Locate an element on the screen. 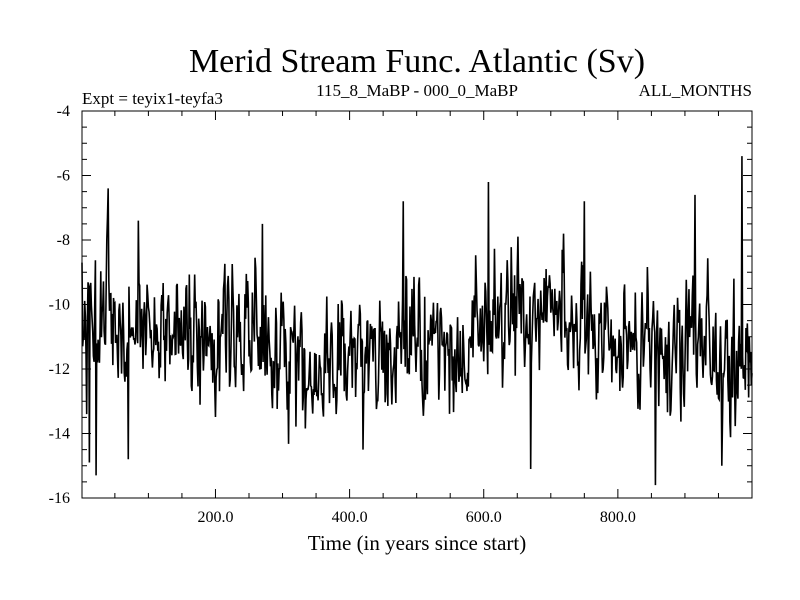  x-axis-title: Time (in years since start) is located at coordinates (417, 543).